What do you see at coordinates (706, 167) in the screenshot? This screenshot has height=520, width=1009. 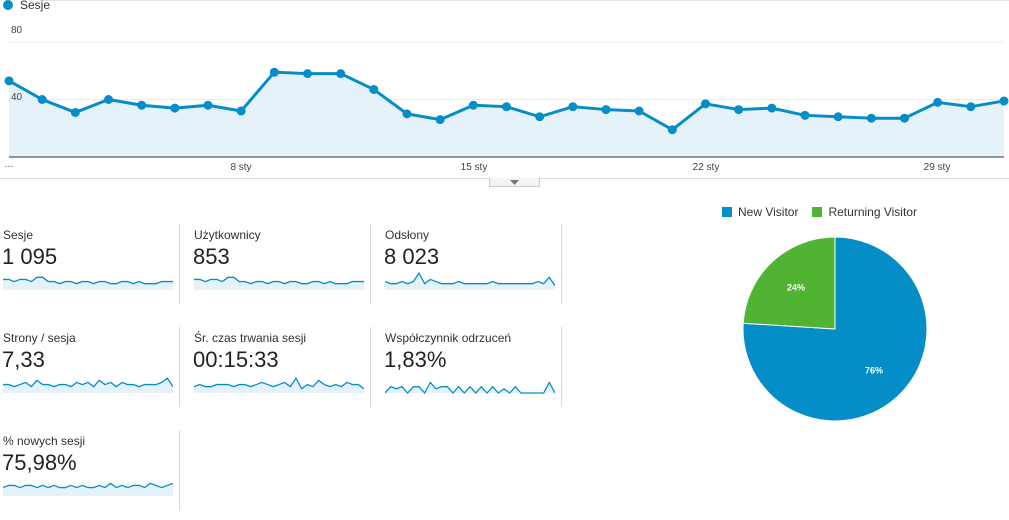 I see `x-label-22: 22 sty` at bounding box center [706, 167].